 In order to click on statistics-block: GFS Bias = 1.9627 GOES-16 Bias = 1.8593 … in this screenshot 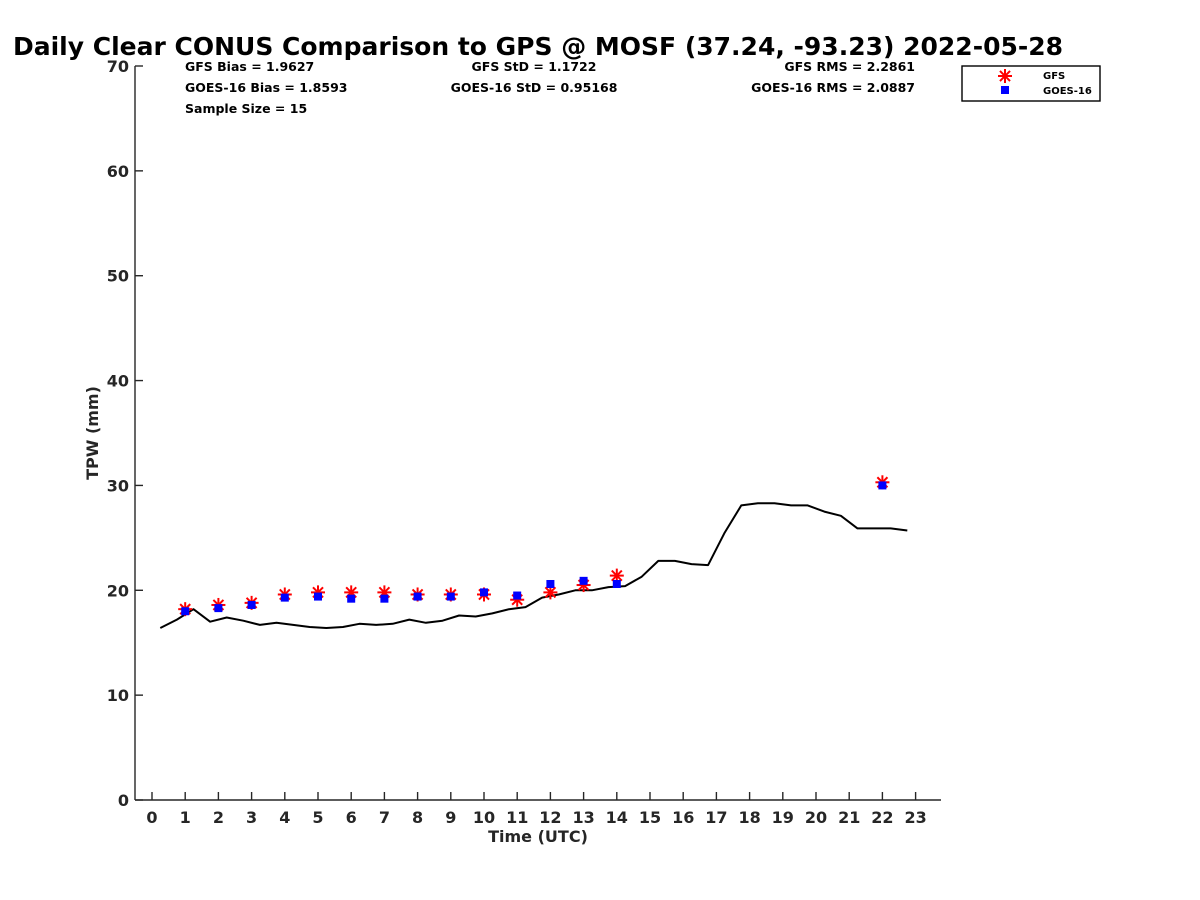, I will do `click(550, 87)`.